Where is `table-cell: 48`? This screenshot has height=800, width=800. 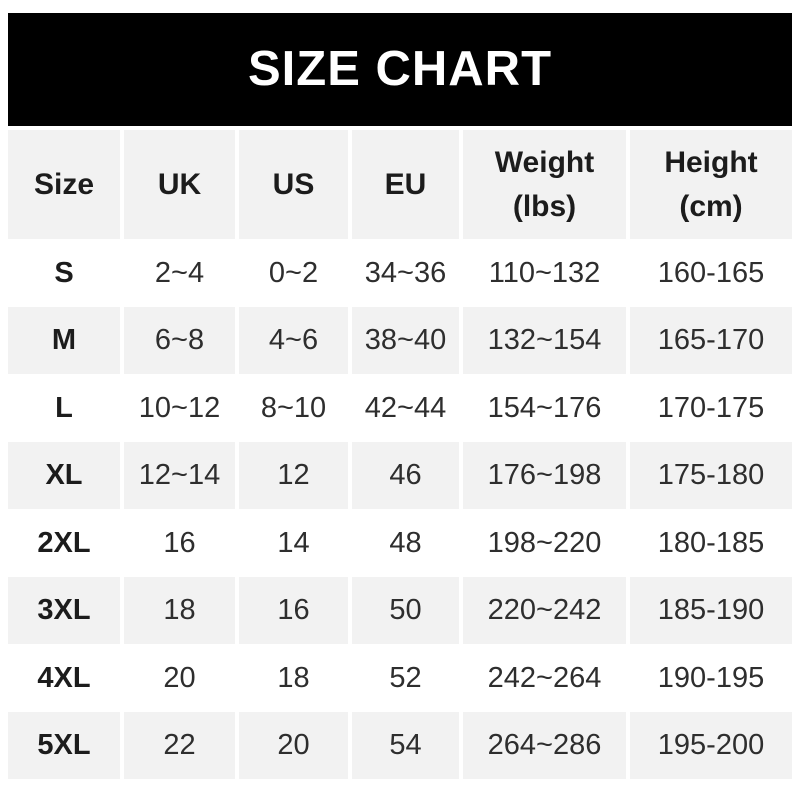 table-cell: 48 is located at coordinates (405, 543).